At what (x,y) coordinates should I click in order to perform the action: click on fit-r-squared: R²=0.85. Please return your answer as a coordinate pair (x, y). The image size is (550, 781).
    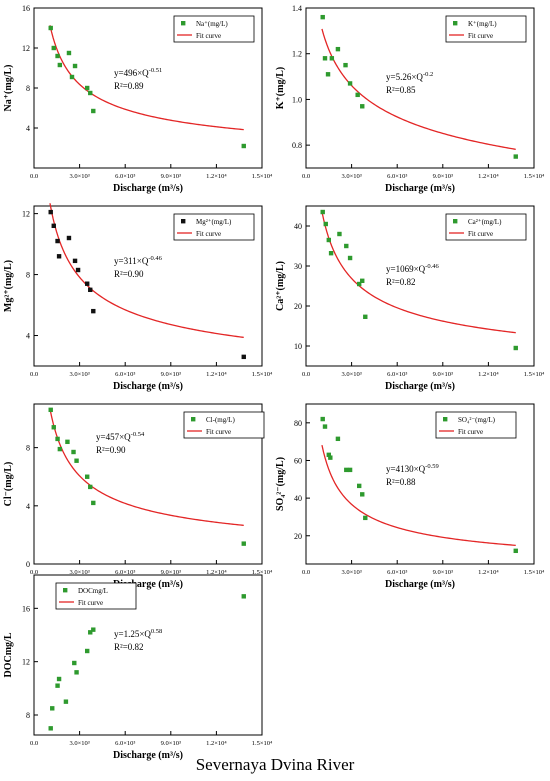
    Looking at the image, I should click on (401, 90).